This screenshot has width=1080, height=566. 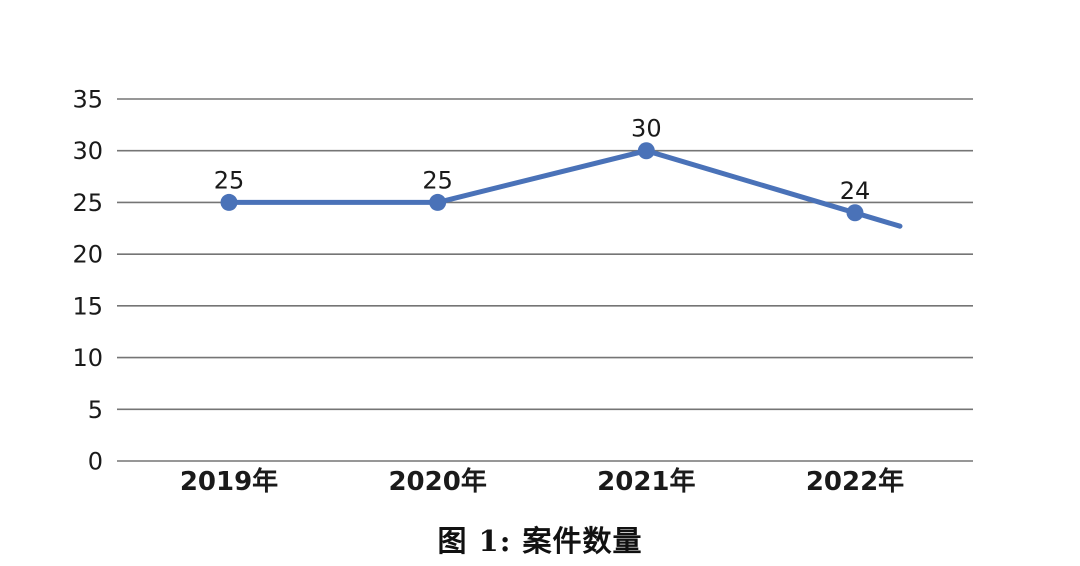 I want to click on data-line, so click(x=564, y=188).